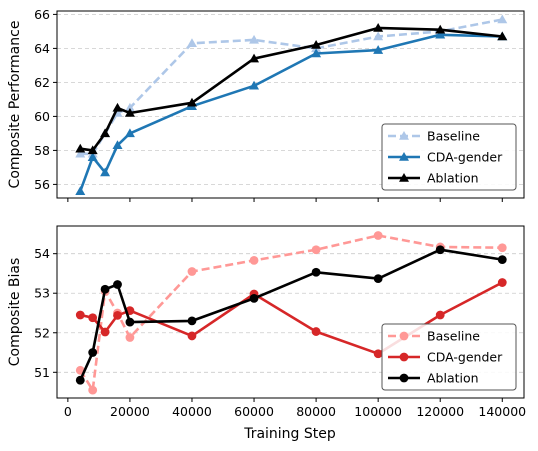  Describe the element at coordinates (42, 82) in the screenshot. I see `y-tick-label: 62` at that location.